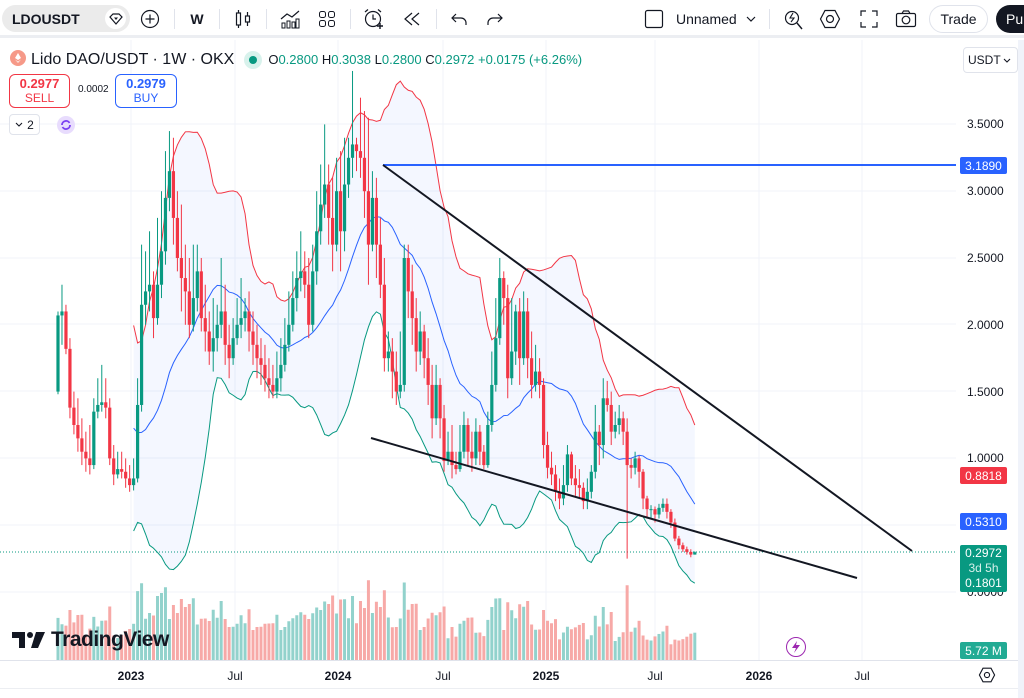 The width and height of the screenshot is (1024, 698). What do you see at coordinates (830, 19) in the screenshot?
I see `settings-icon` at bounding box center [830, 19].